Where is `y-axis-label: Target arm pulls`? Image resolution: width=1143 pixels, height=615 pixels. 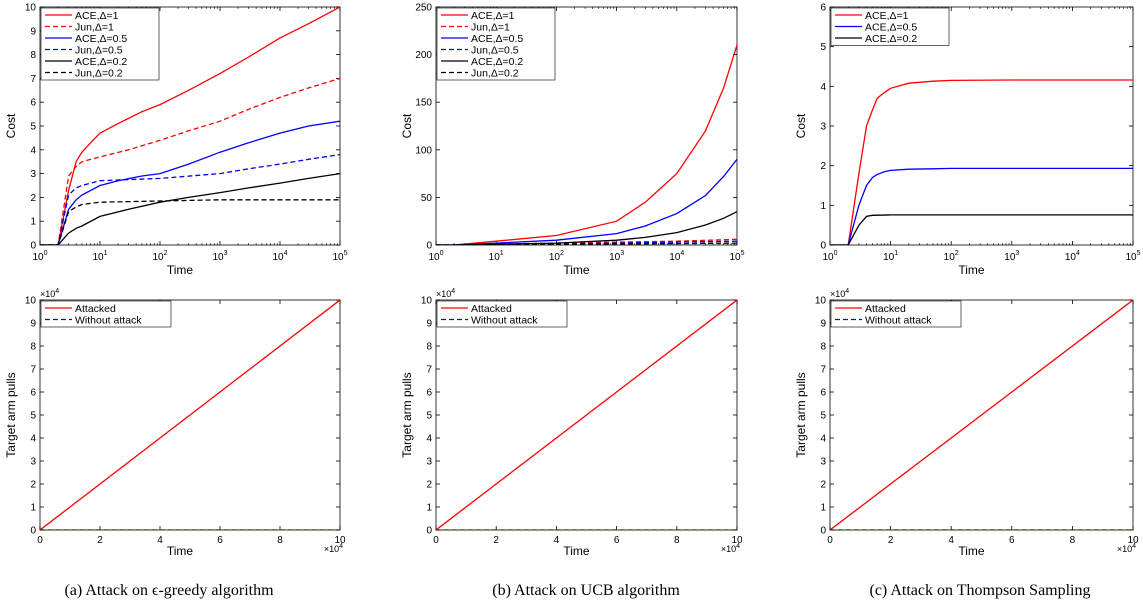 y-axis-label: Target arm pulls is located at coordinates (801, 414).